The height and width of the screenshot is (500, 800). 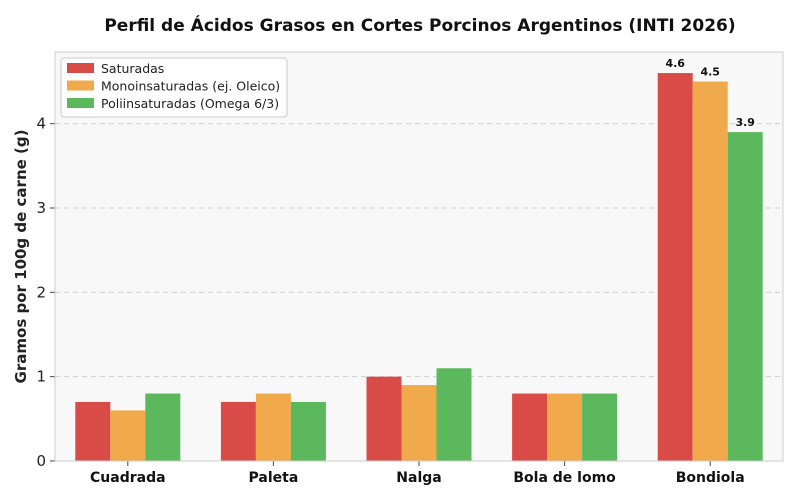 I want to click on y-tick-label: 2, so click(x=41, y=292).